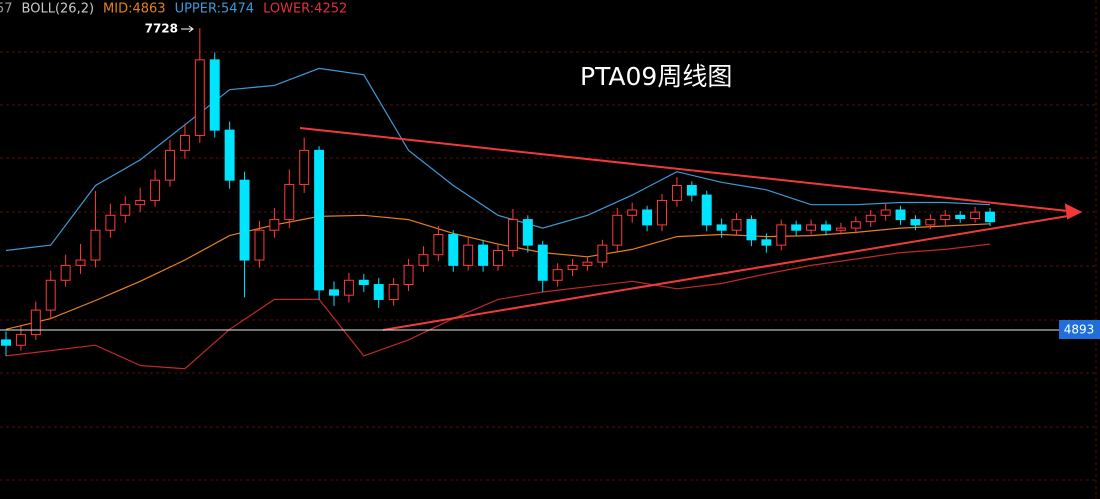 Image resolution: width=1100 pixels, height=499 pixels. What do you see at coordinates (656, 76) in the screenshot?
I see `chart-title: PTA09周线图` at bounding box center [656, 76].